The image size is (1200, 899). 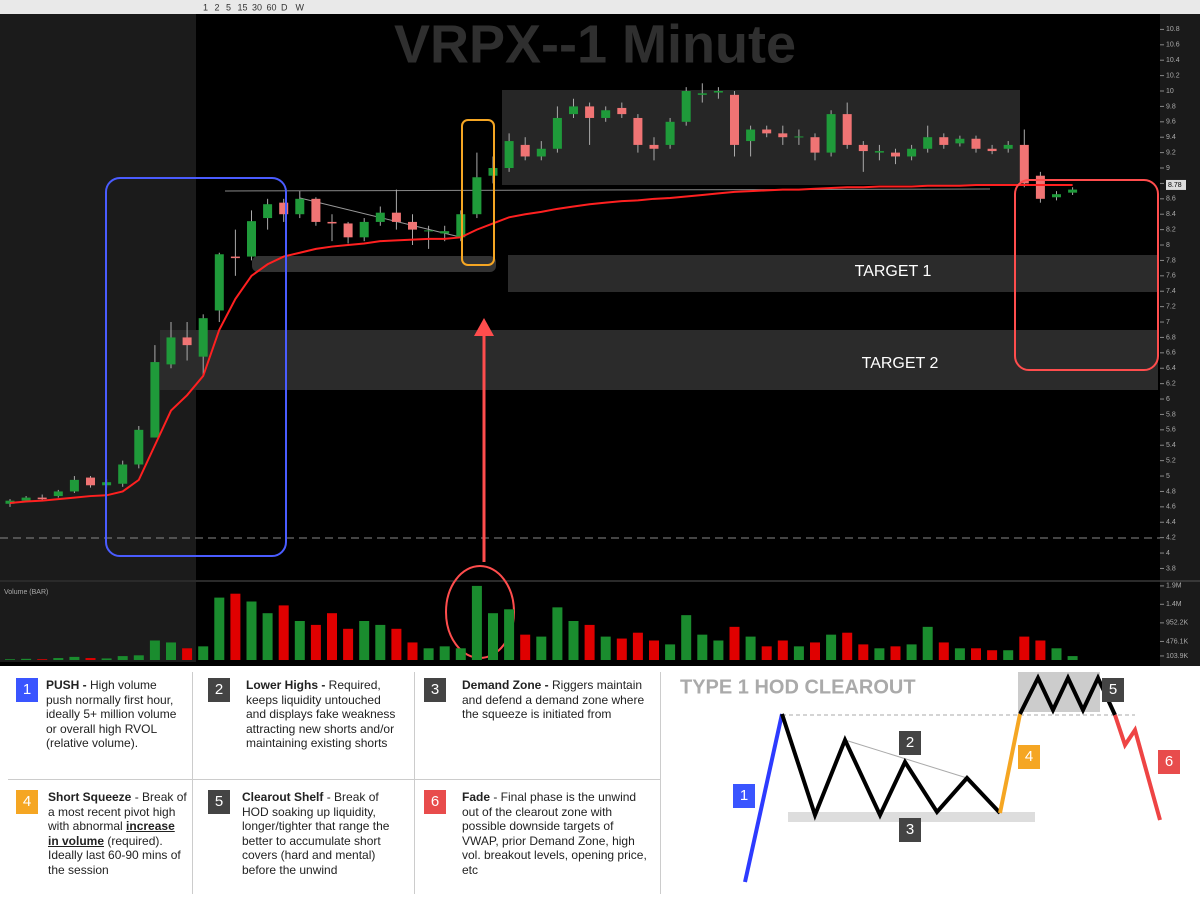 I want to click on hod-line, so click(x=607, y=190).